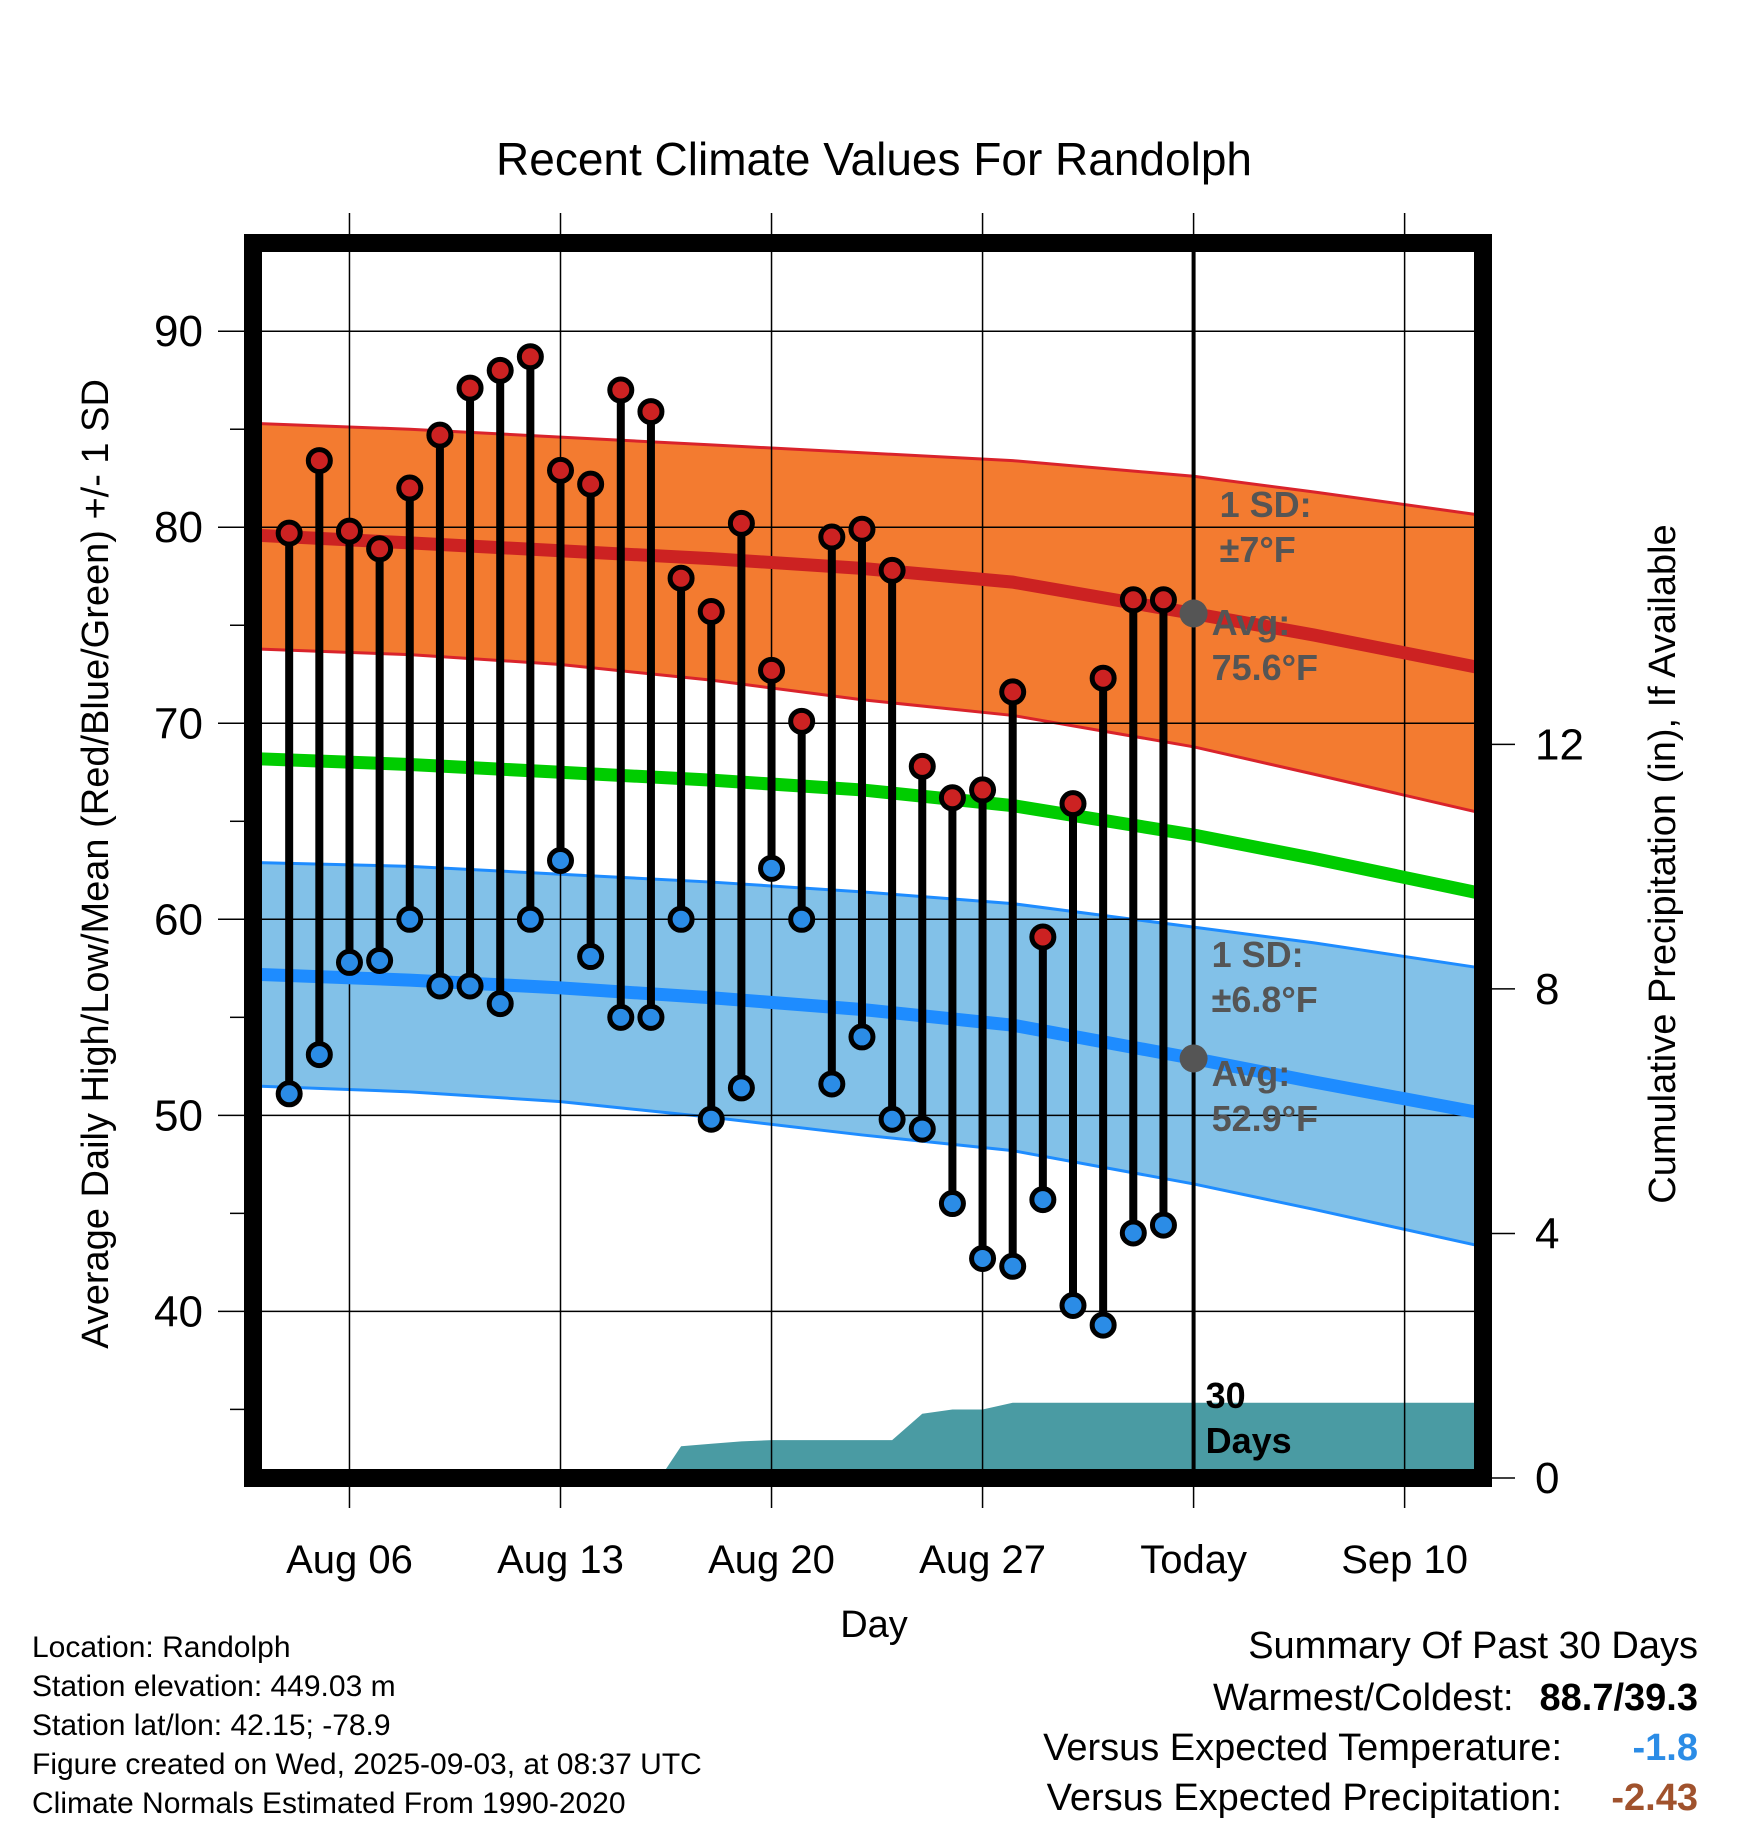 The height and width of the screenshot is (1828, 1748). Describe the element at coordinates (771, 1560) in the screenshot. I see `x-tick-label: Aug 20` at that location.